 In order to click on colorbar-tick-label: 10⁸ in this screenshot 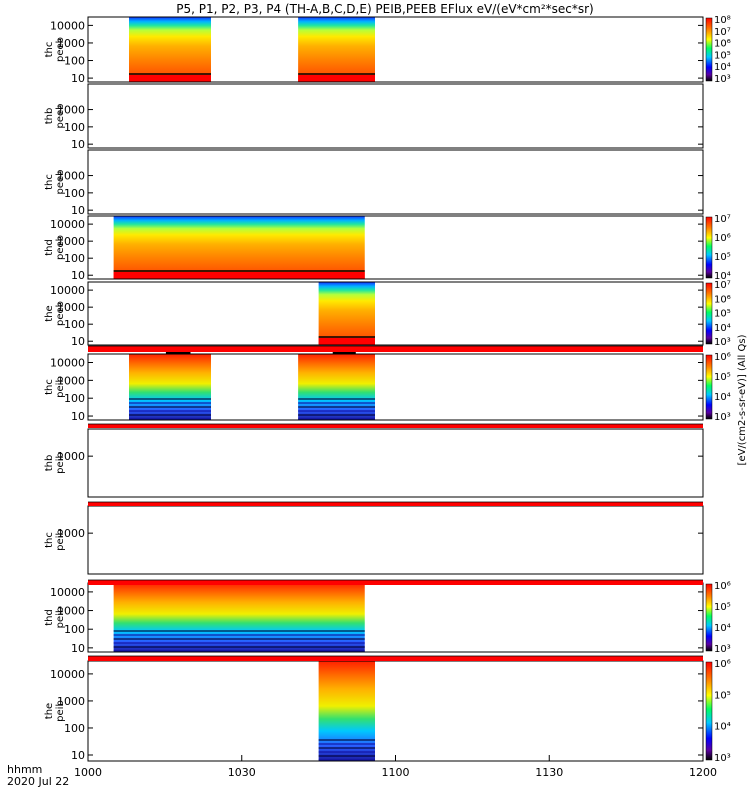, I will do `click(722, 20)`.